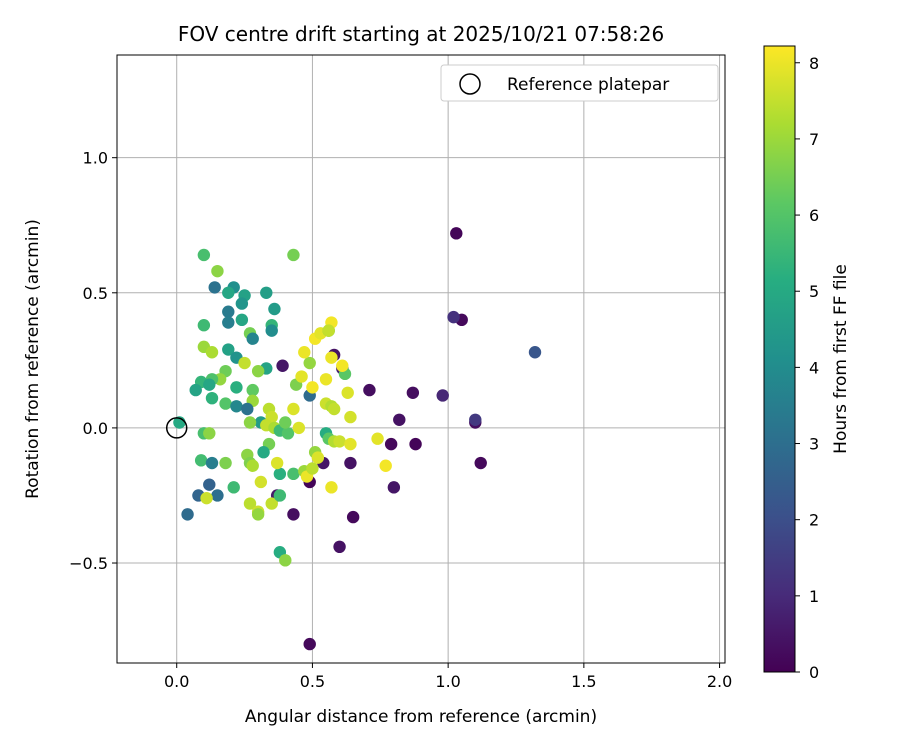 This screenshot has height=750, width=900. What do you see at coordinates (176, 428) in the screenshot?
I see `reference-platepar-marker` at bounding box center [176, 428].